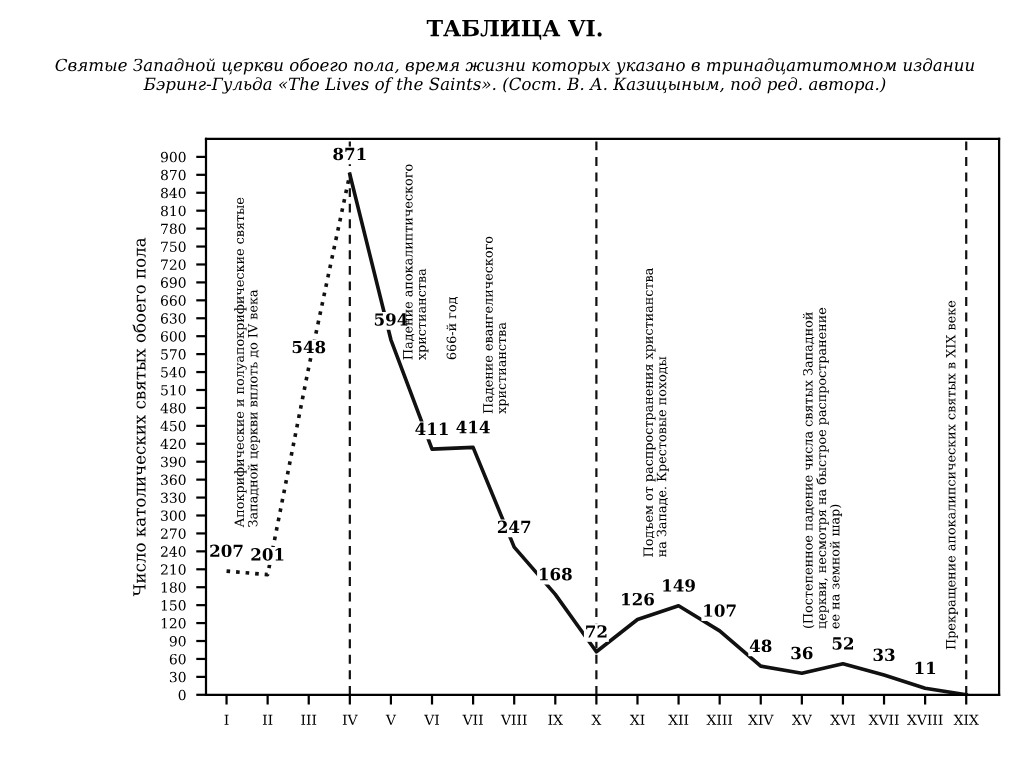 The height and width of the screenshot is (772, 1030). What do you see at coordinates (679, 585) in the screenshot?
I see `data-label: 149` at bounding box center [679, 585].